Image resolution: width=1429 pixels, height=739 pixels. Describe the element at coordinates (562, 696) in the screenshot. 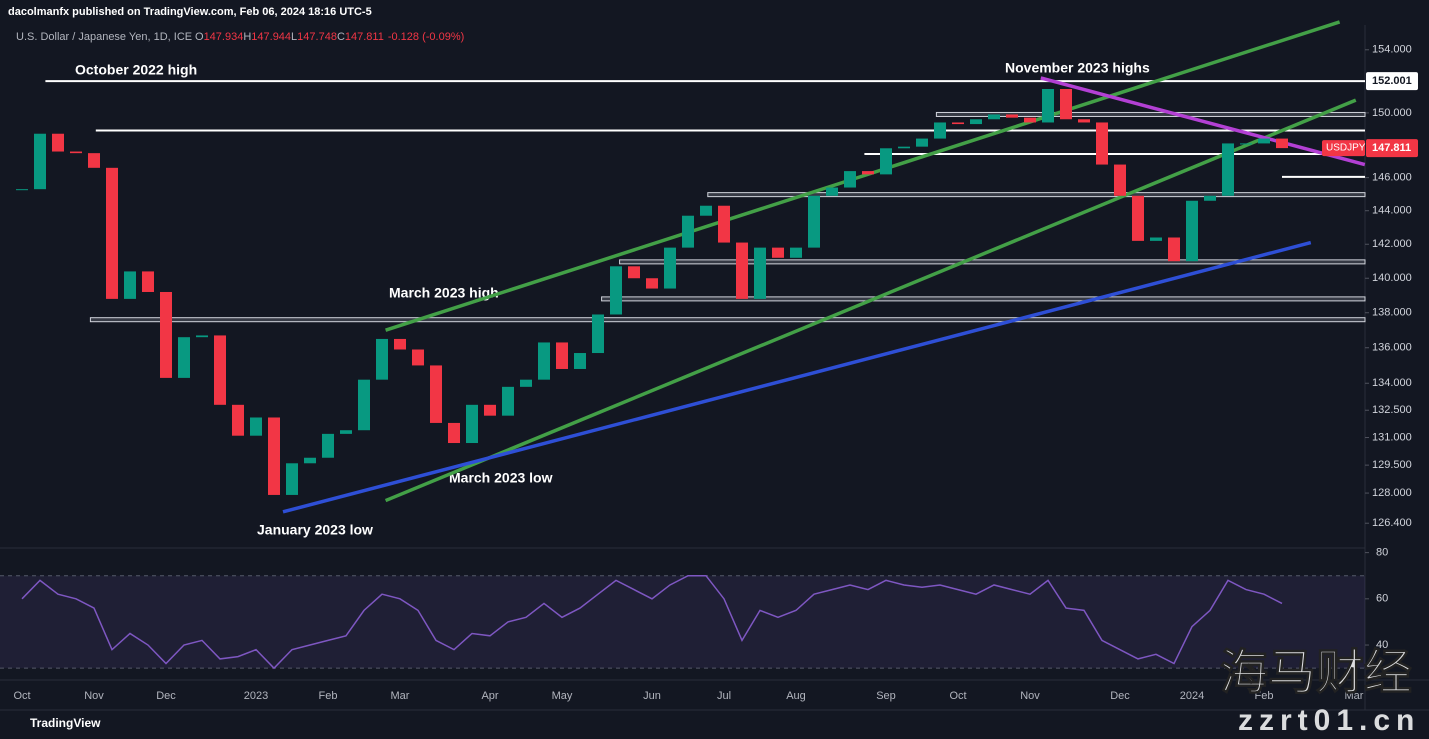

I see `x-tick-label: May` at that location.